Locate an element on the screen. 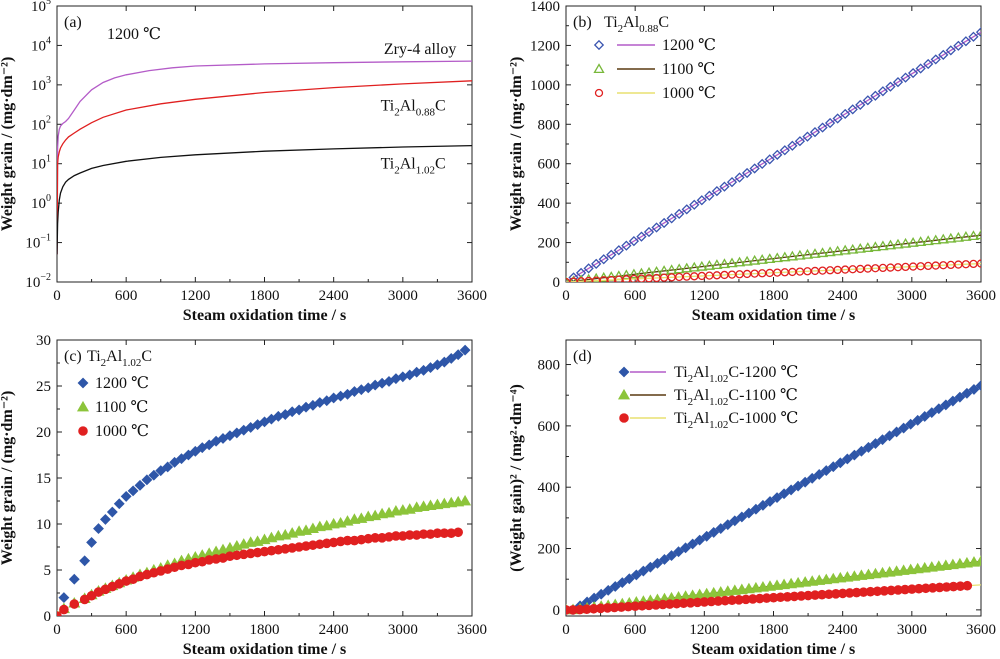 The image size is (1000, 659). x-tick-label: 0 is located at coordinates (566, 296).